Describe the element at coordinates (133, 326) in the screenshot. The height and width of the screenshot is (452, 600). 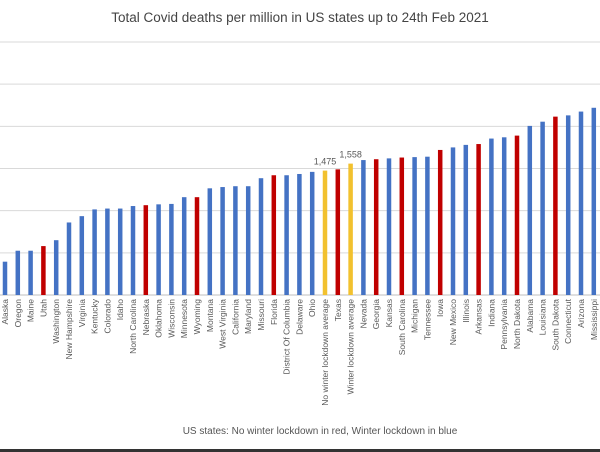
I see `x-tick-label: North Carolina` at that location.